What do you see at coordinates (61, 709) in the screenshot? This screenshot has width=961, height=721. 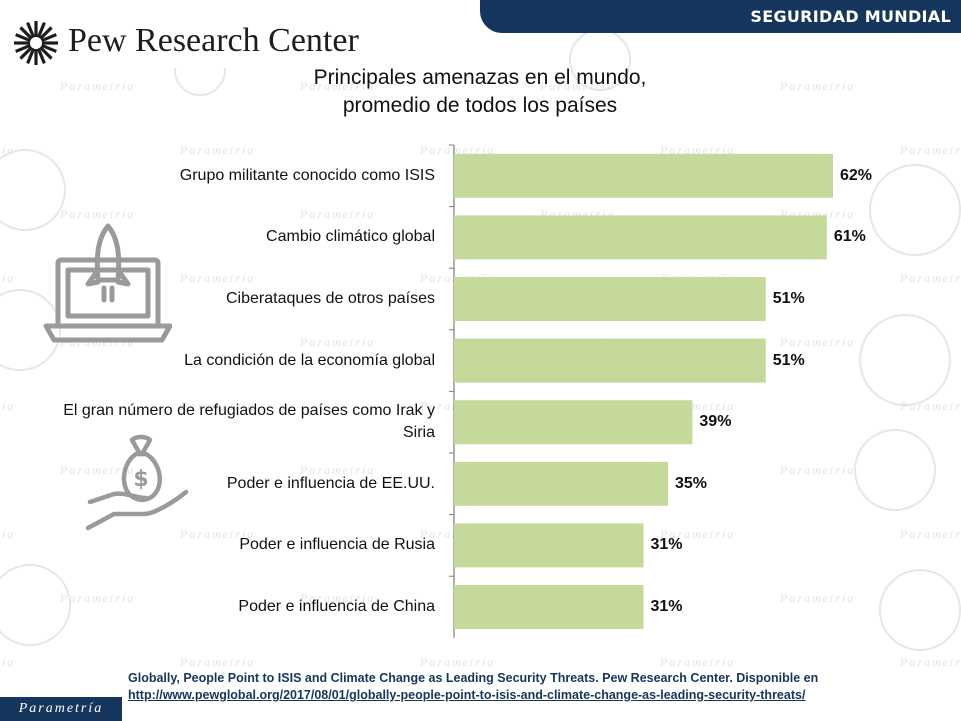 I see `footer-brand: Parametría` at bounding box center [61, 709].